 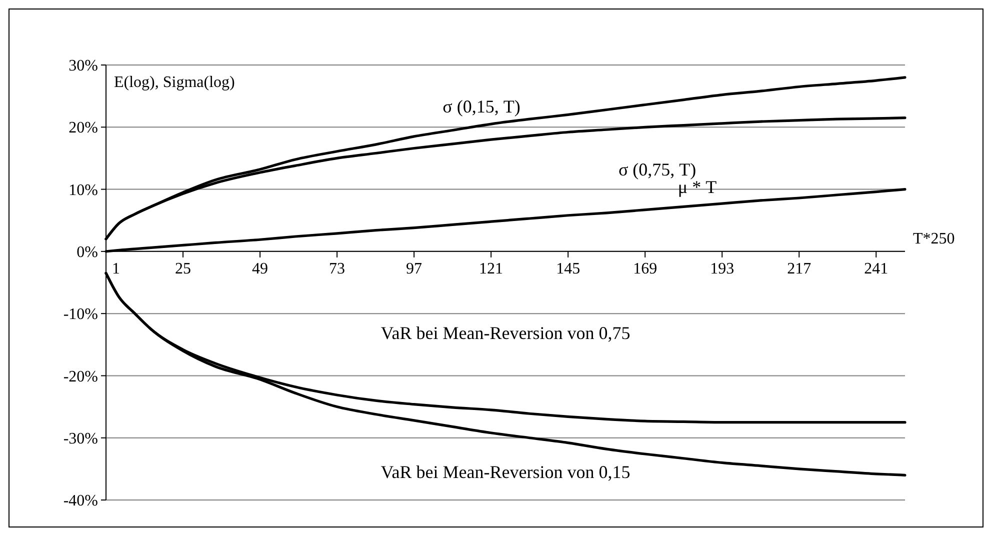 What do you see at coordinates (414, 269) in the screenshot?
I see `x-tick-label: 97` at bounding box center [414, 269].